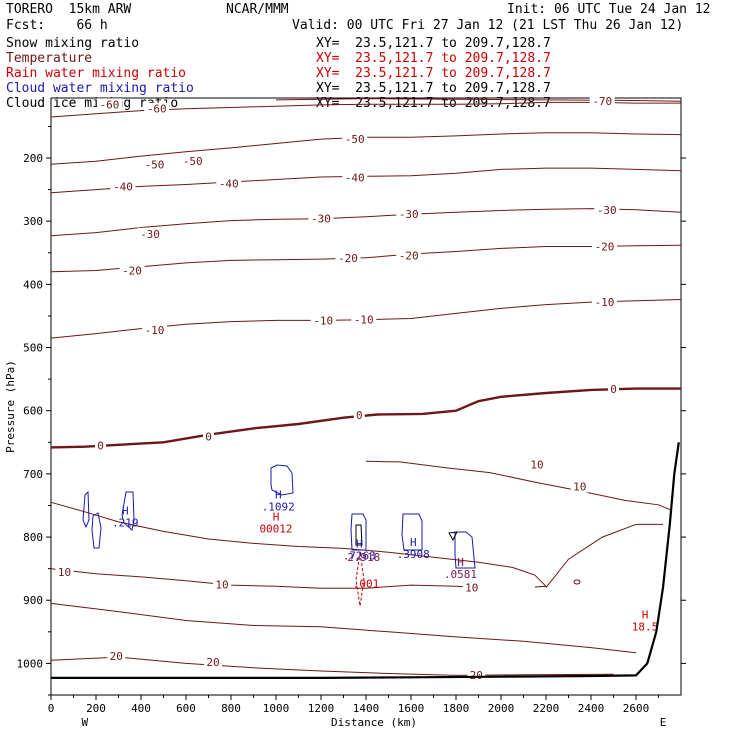 The height and width of the screenshot is (740, 740). Describe the element at coordinates (366, 584) in the screenshot. I see `max-marker-value: .001` at that location.